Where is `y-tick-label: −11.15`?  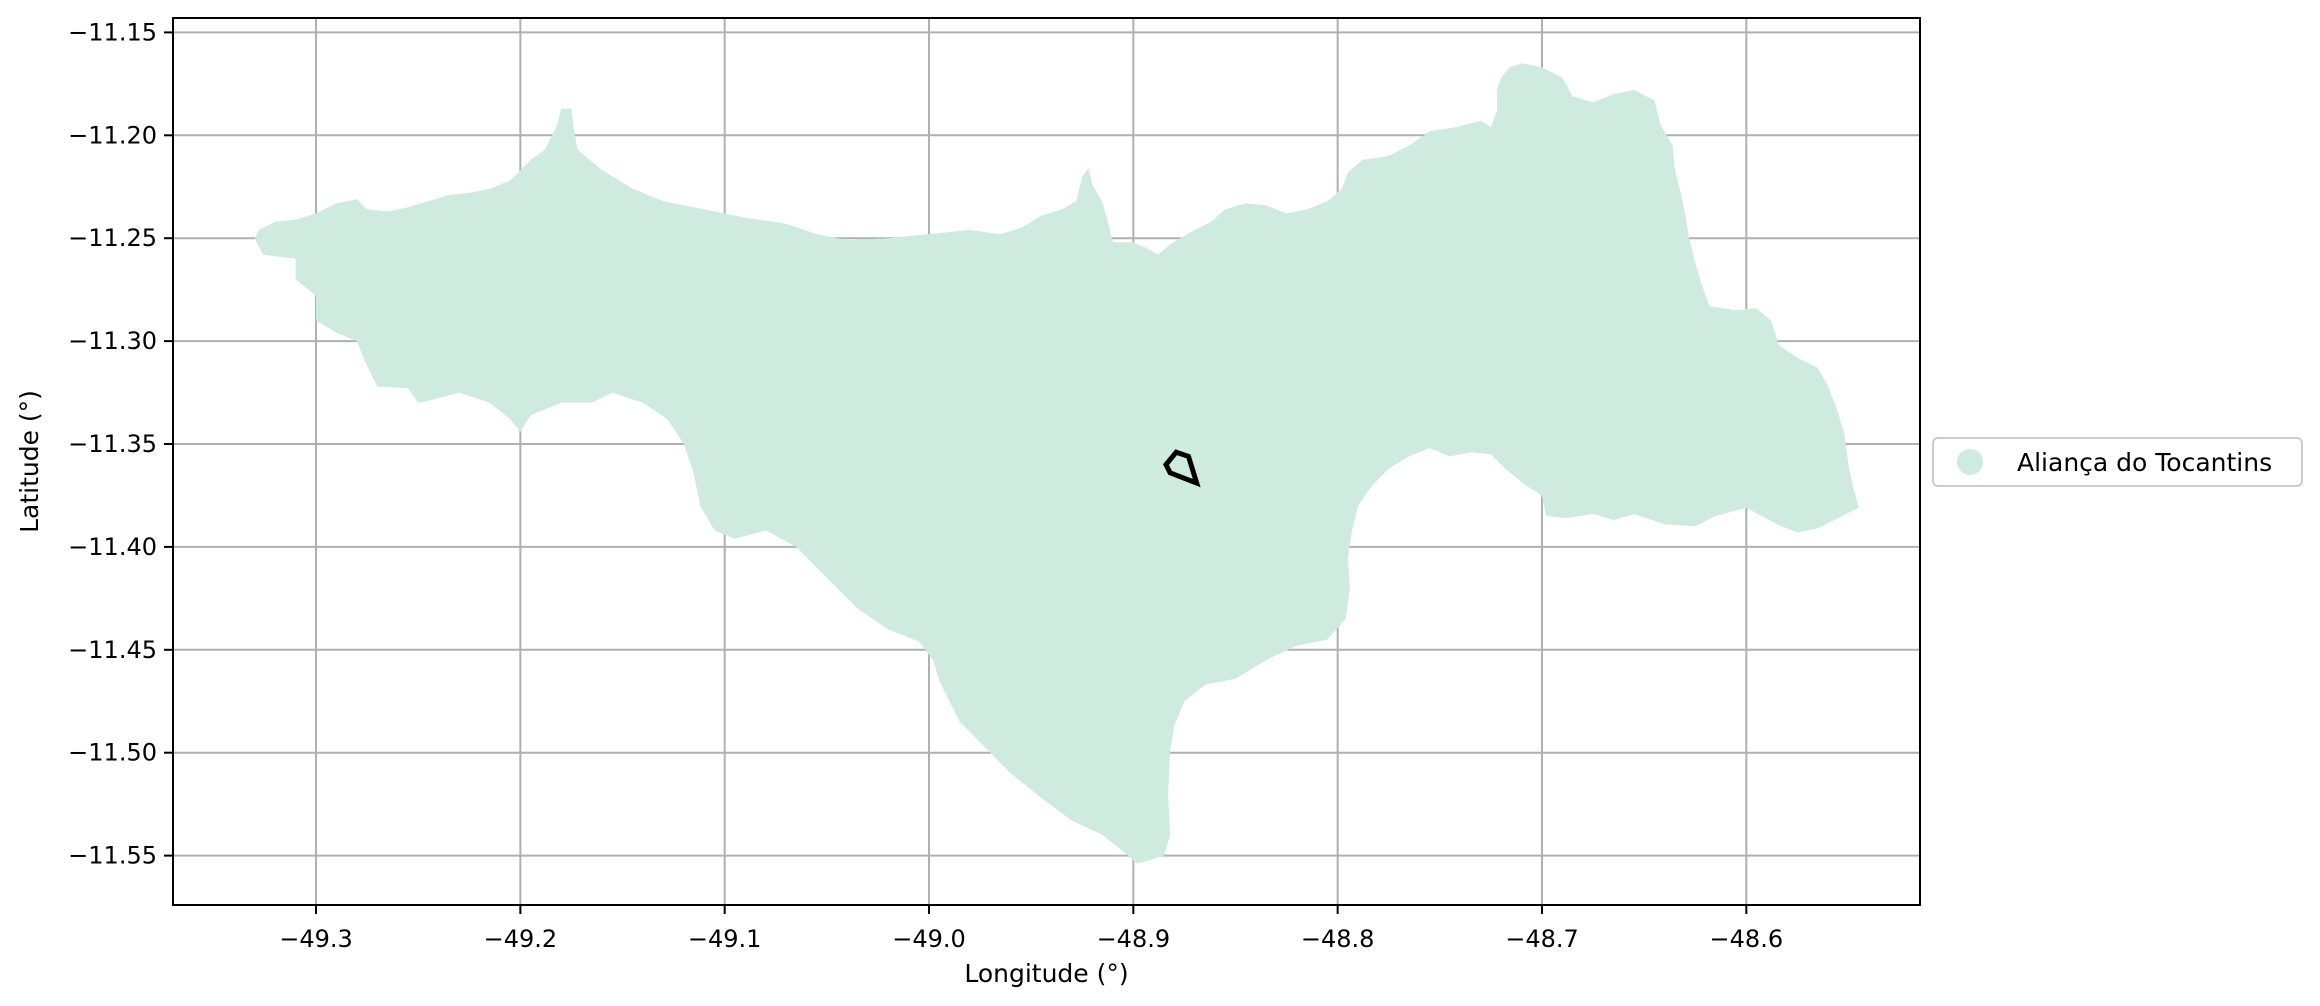
y-tick-label: −11.15 is located at coordinates (112, 32).